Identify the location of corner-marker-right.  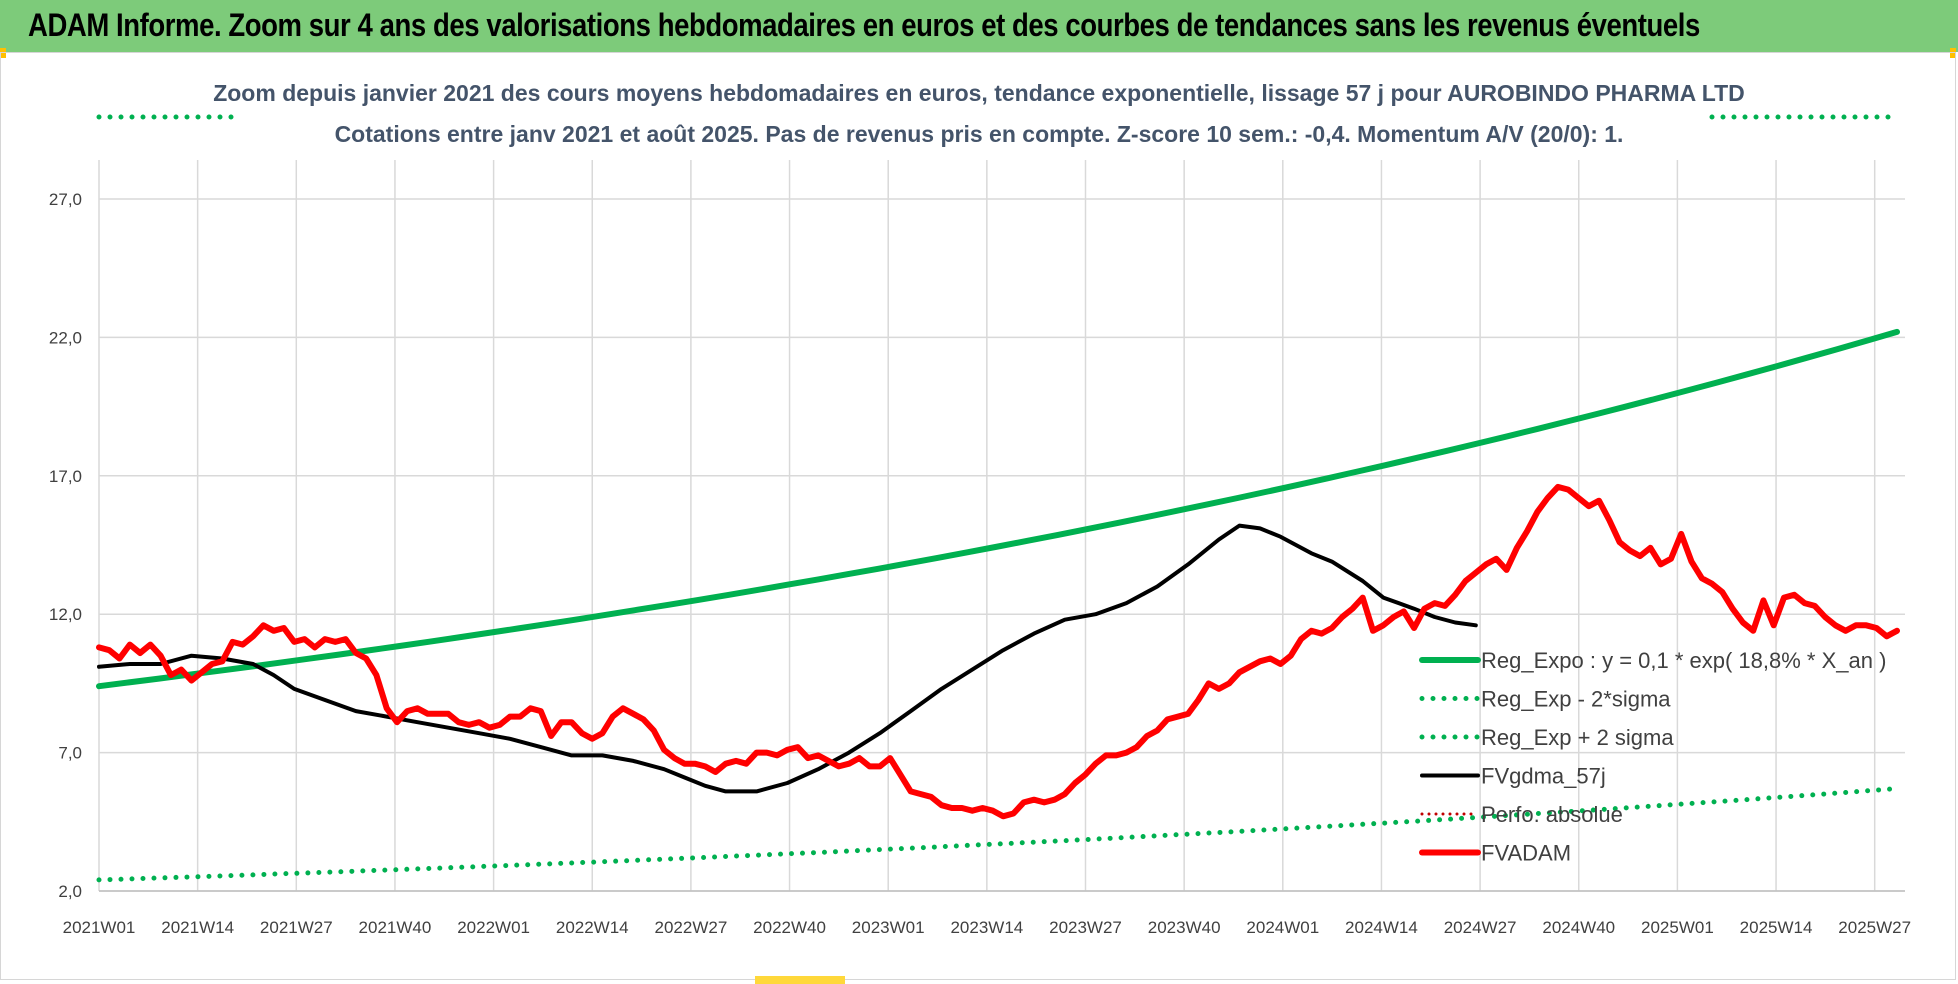
(1953, 53).